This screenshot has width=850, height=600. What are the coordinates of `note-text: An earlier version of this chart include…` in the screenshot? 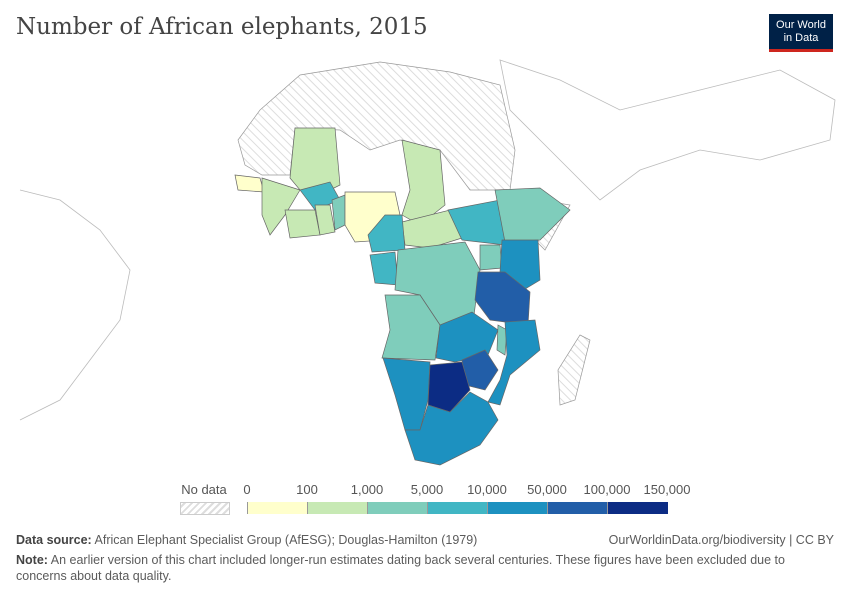 It's located at (400, 568).